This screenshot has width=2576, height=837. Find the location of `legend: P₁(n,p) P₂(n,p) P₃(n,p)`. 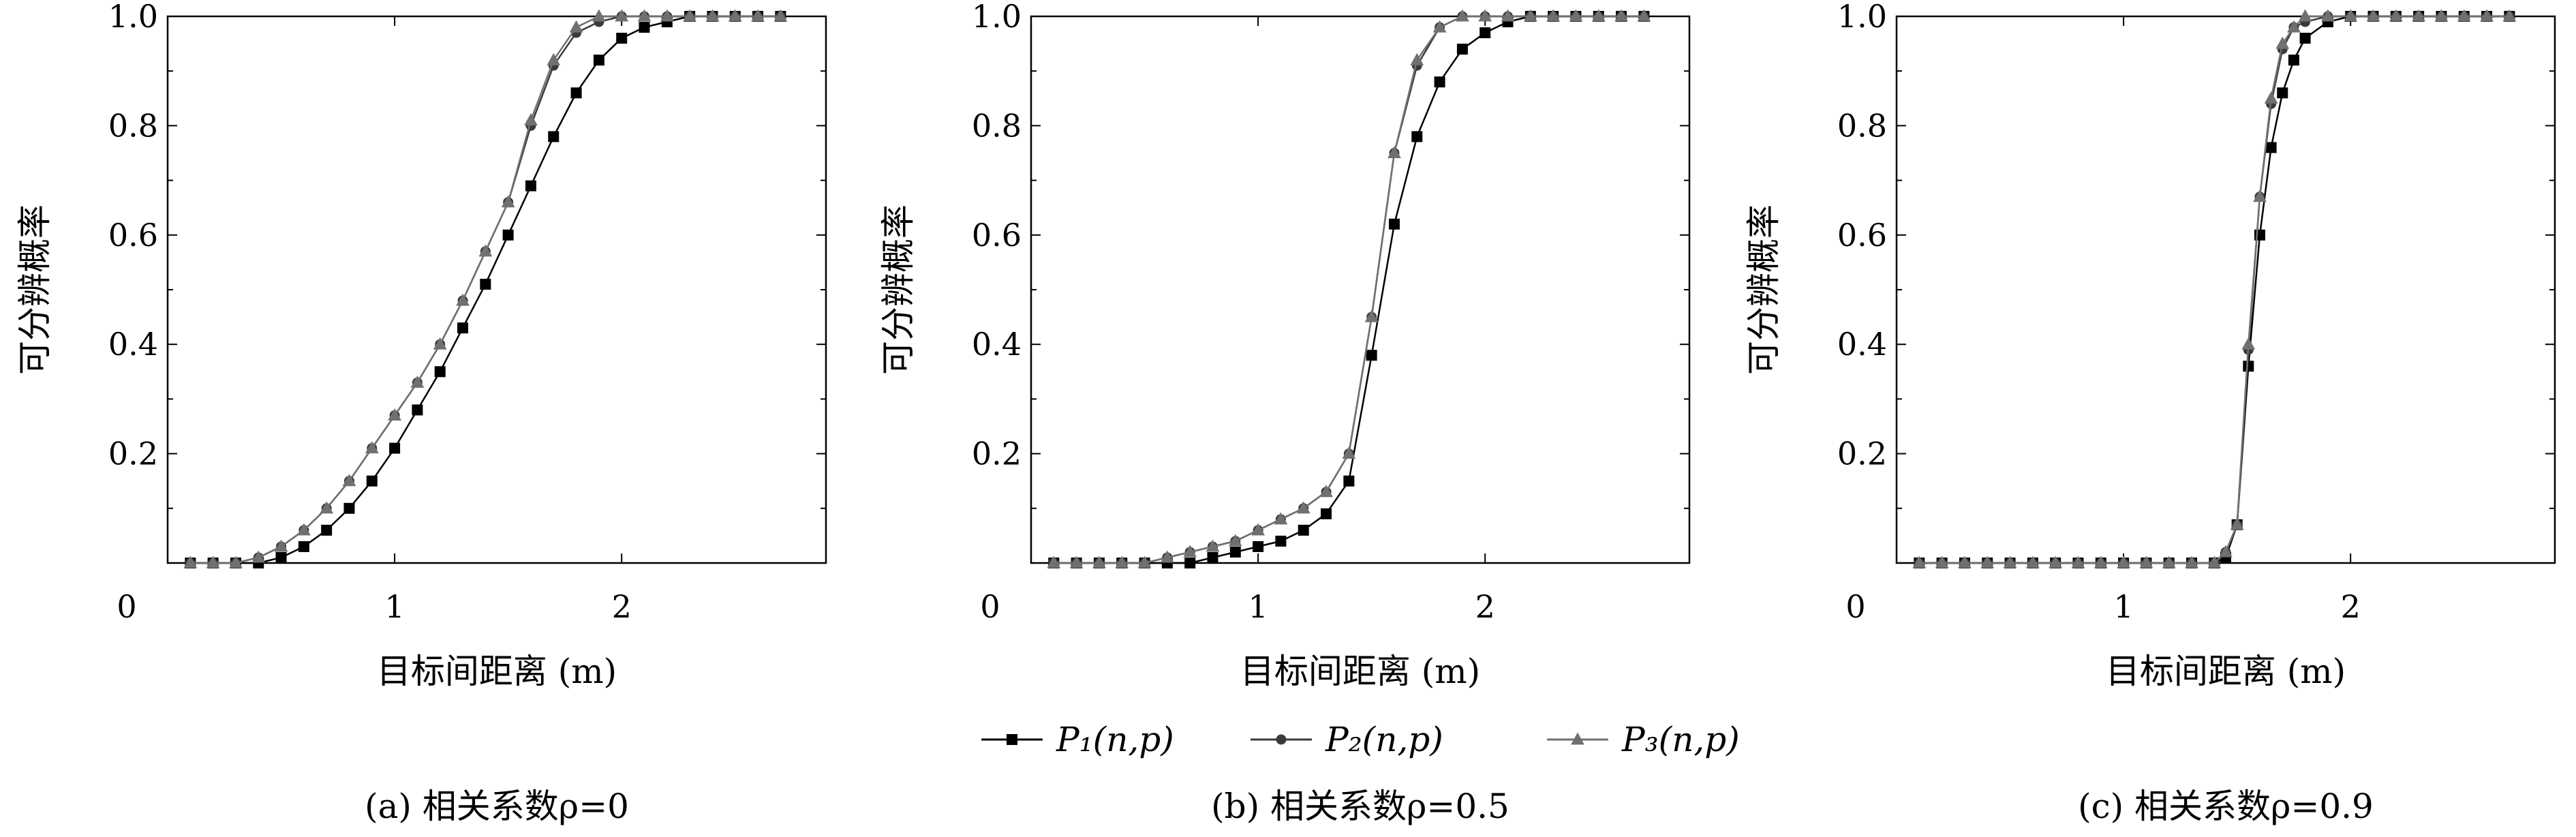

legend: P₁(n,p) P₂(n,p) P₃(n,p) is located at coordinates (1360, 739).